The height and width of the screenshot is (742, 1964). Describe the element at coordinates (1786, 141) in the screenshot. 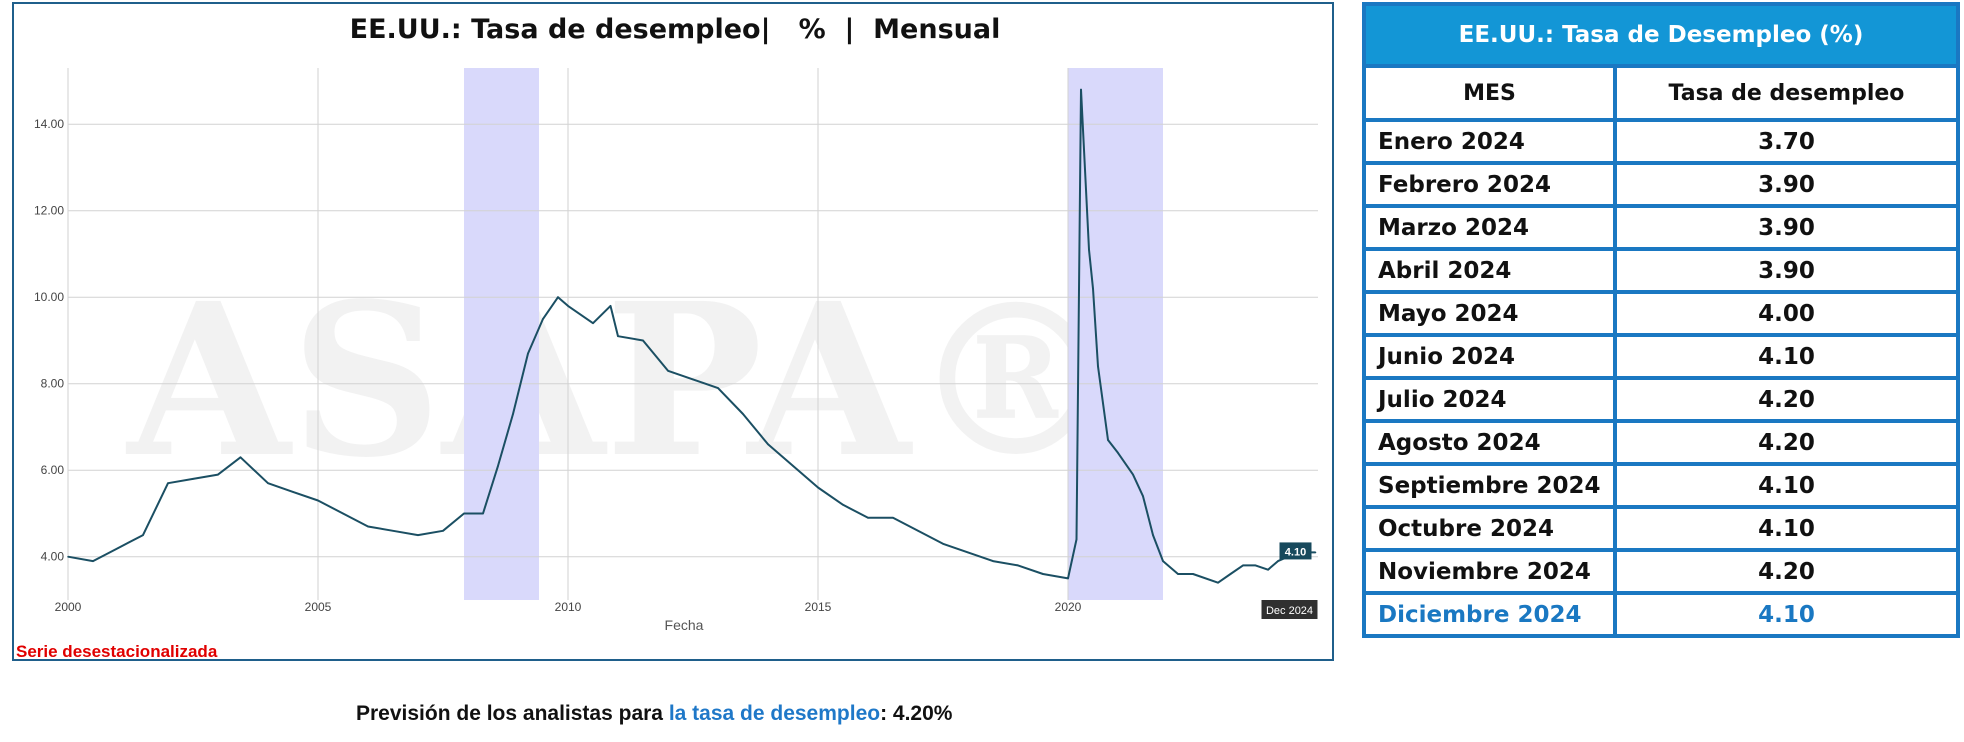

I see `row-rate: 3.70` at that location.